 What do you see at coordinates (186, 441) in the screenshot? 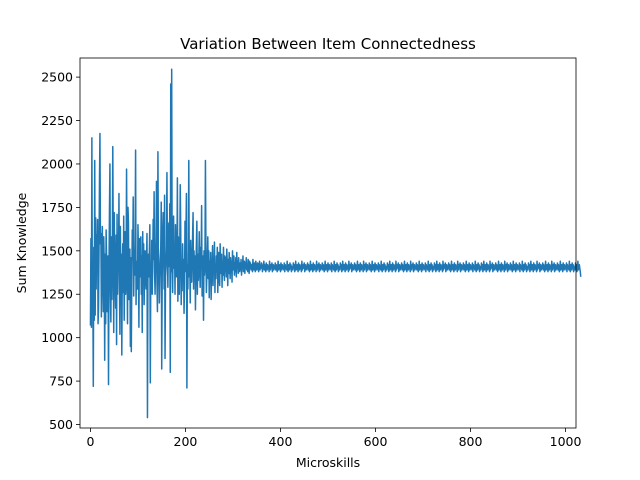
I see `x-tick-label: 200` at bounding box center [186, 441].